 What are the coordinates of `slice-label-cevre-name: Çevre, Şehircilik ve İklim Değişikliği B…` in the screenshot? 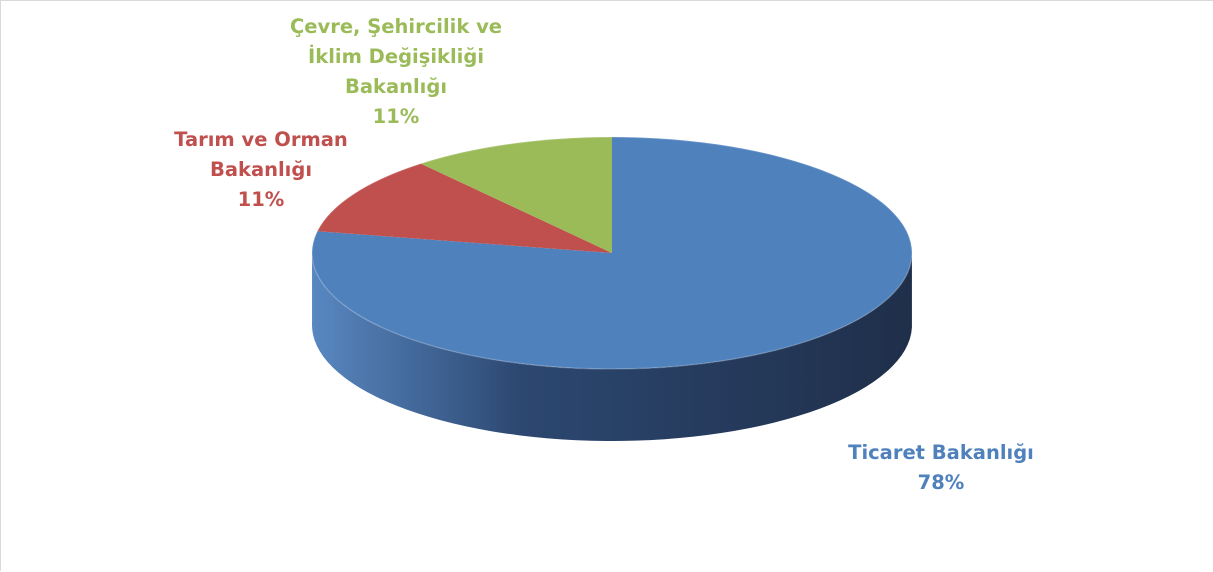 It's located at (396, 57).